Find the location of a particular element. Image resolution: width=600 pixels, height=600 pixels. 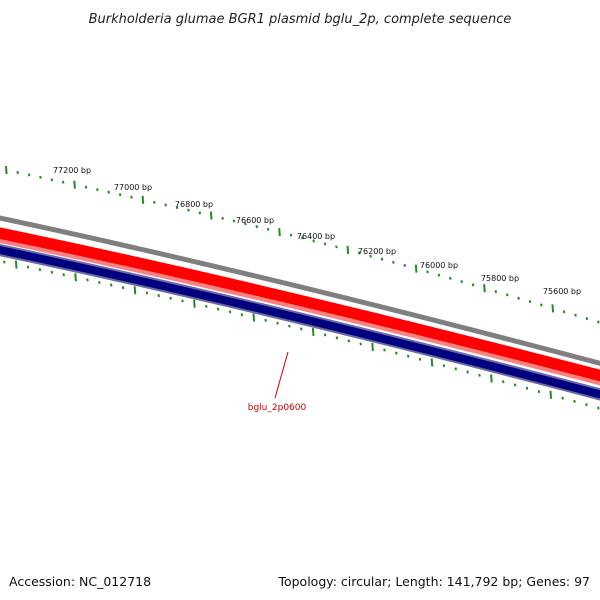

ruler-label: 75600 bp is located at coordinates (562, 291).